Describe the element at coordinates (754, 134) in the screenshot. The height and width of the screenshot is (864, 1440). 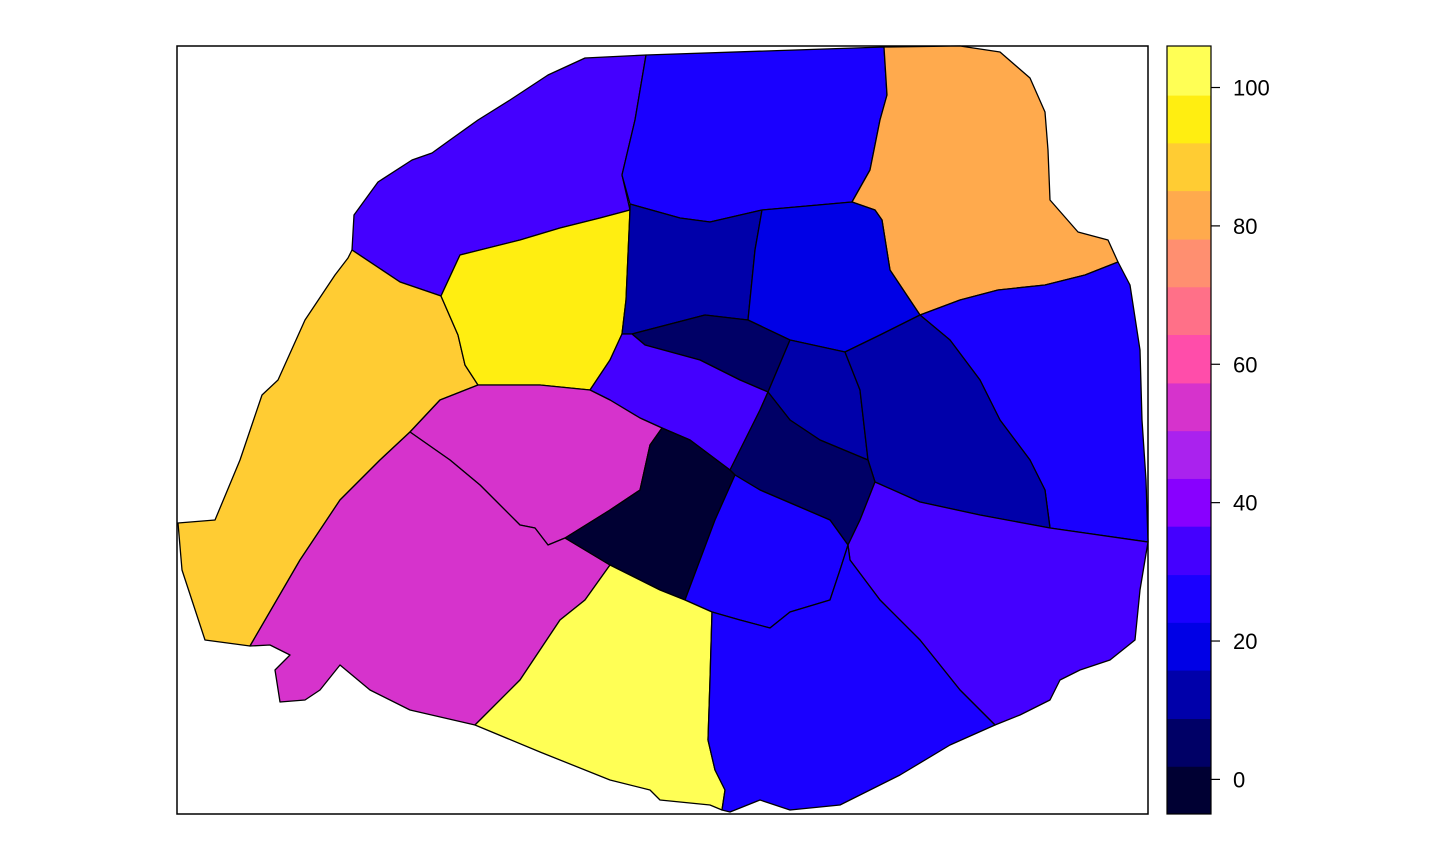
I see `district-north` at that location.